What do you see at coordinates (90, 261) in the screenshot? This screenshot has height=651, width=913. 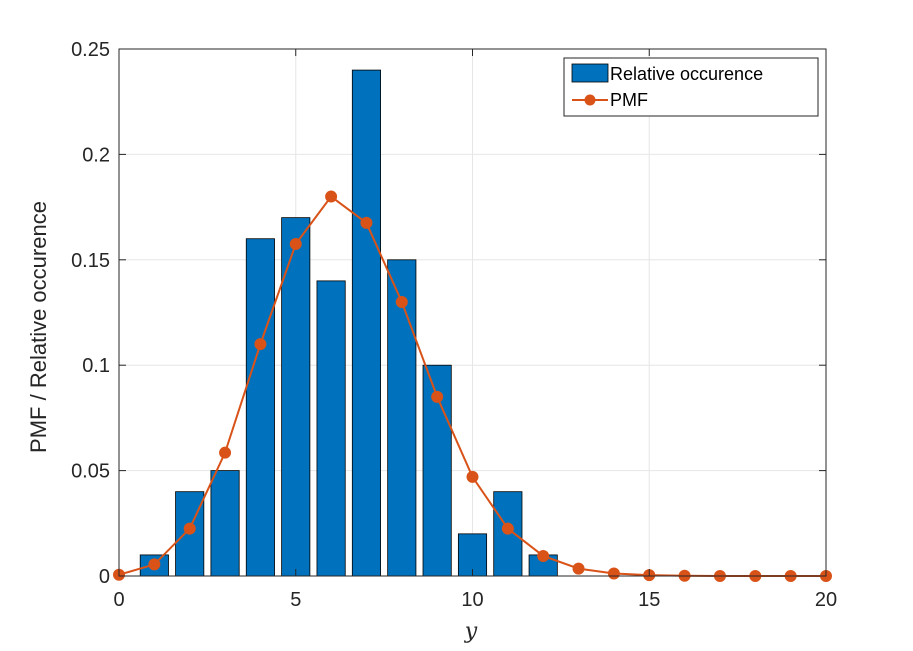 I see `y-tick-label: 0.15` at bounding box center [90, 261].